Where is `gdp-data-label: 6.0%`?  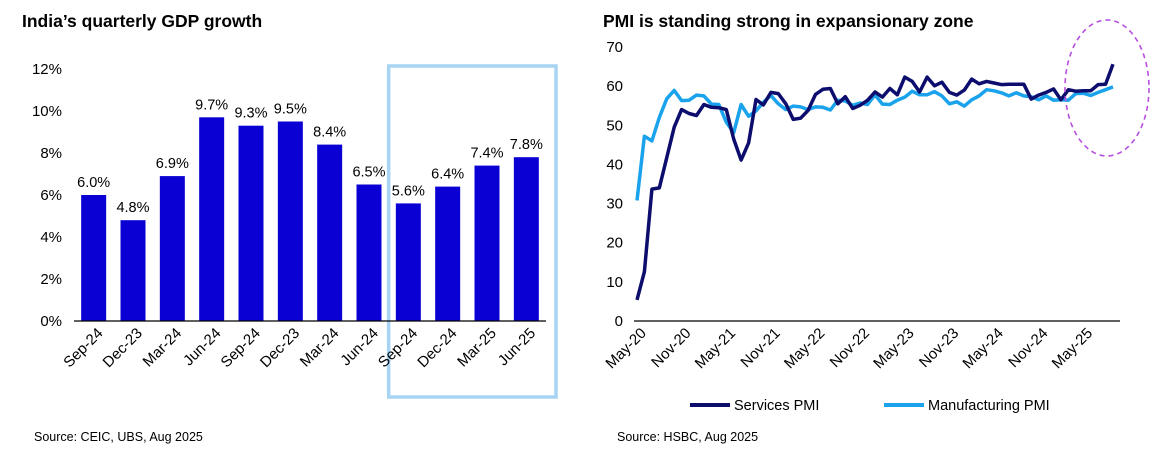
gdp-data-label: 6.0% is located at coordinates (93, 183).